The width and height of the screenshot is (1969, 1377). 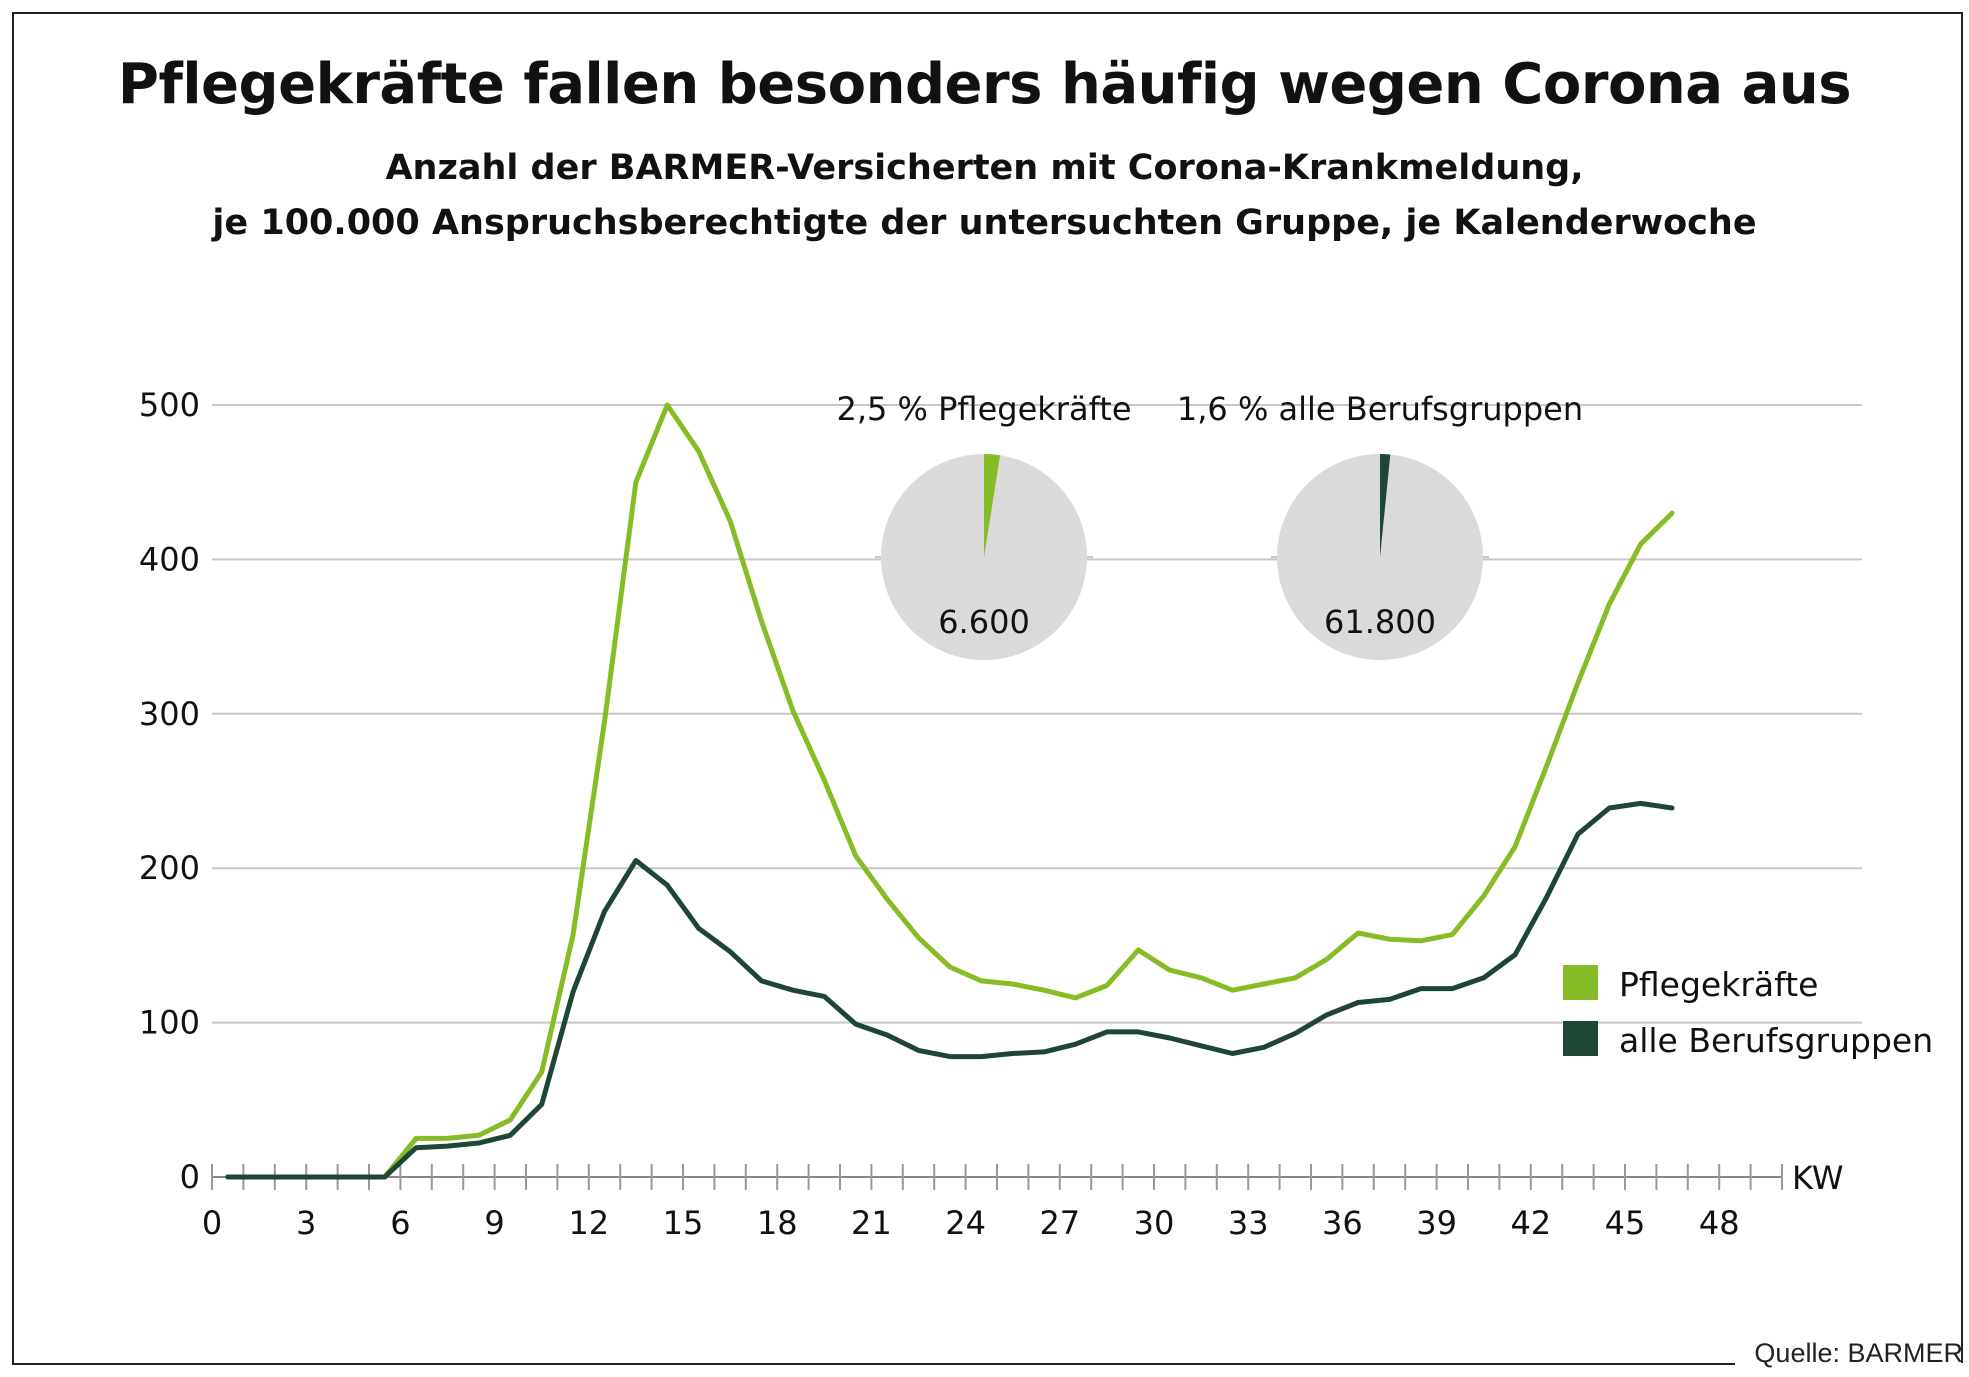 I want to click on pie-title: 2,5 % Pflegekräfte, so click(x=983, y=409).